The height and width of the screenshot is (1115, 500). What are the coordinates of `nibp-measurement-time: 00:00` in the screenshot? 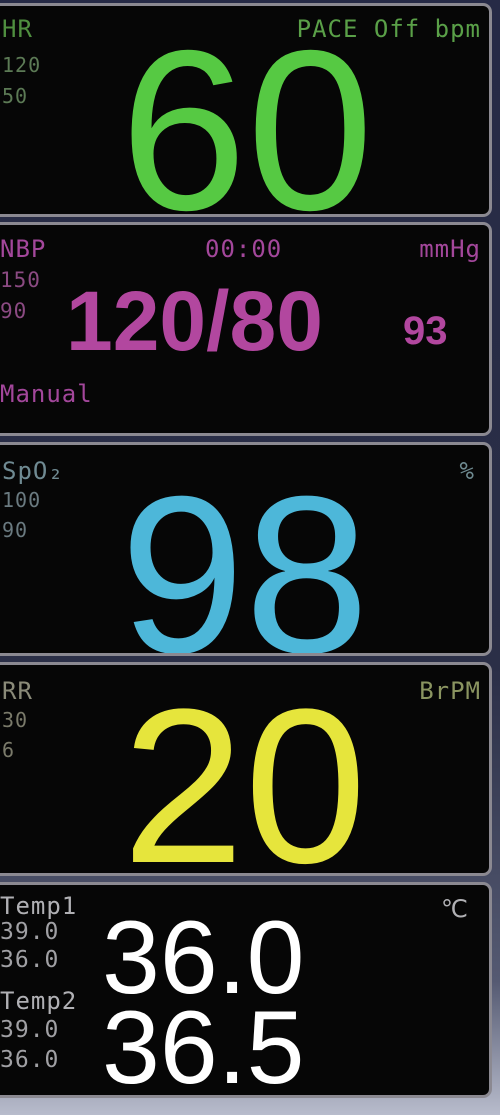 It's located at (244, 249).